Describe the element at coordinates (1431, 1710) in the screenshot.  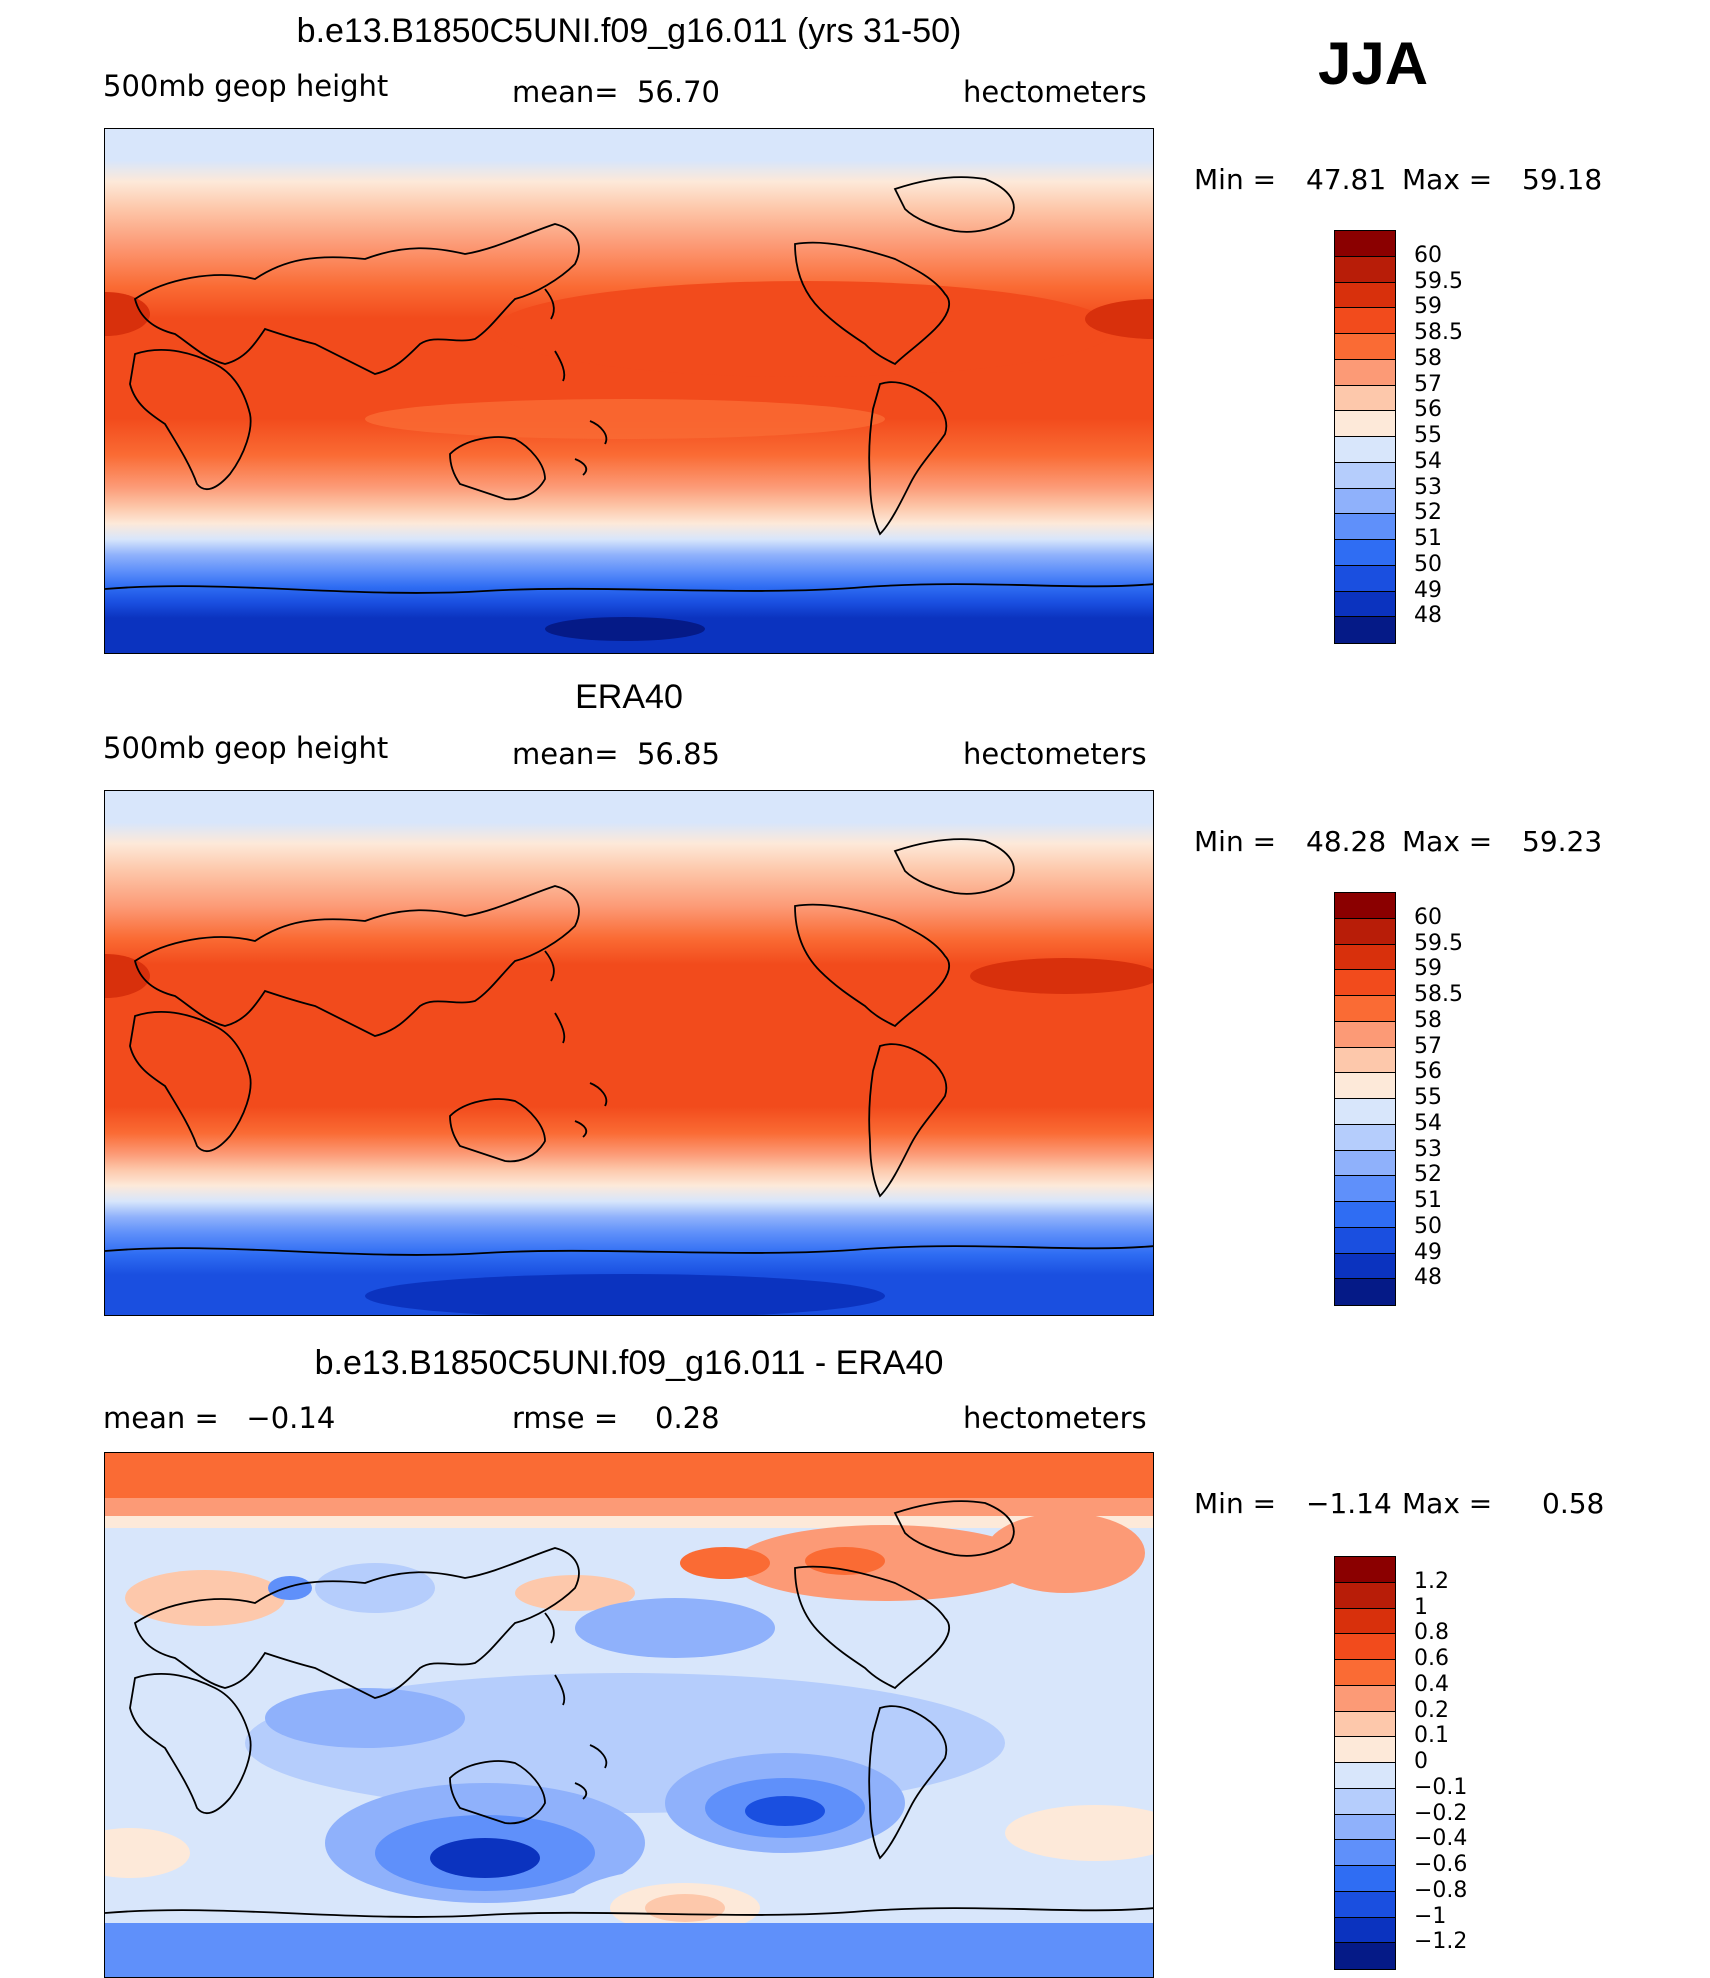
I see `legend-label: 0.2` at that location.